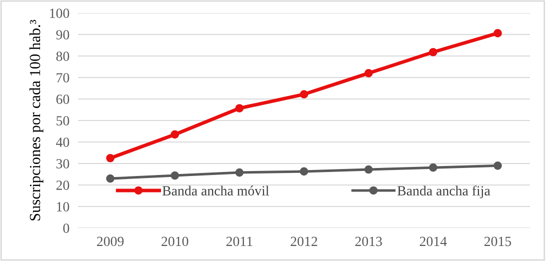  I want to click on y-tick-label: 20, so click(63, 185).